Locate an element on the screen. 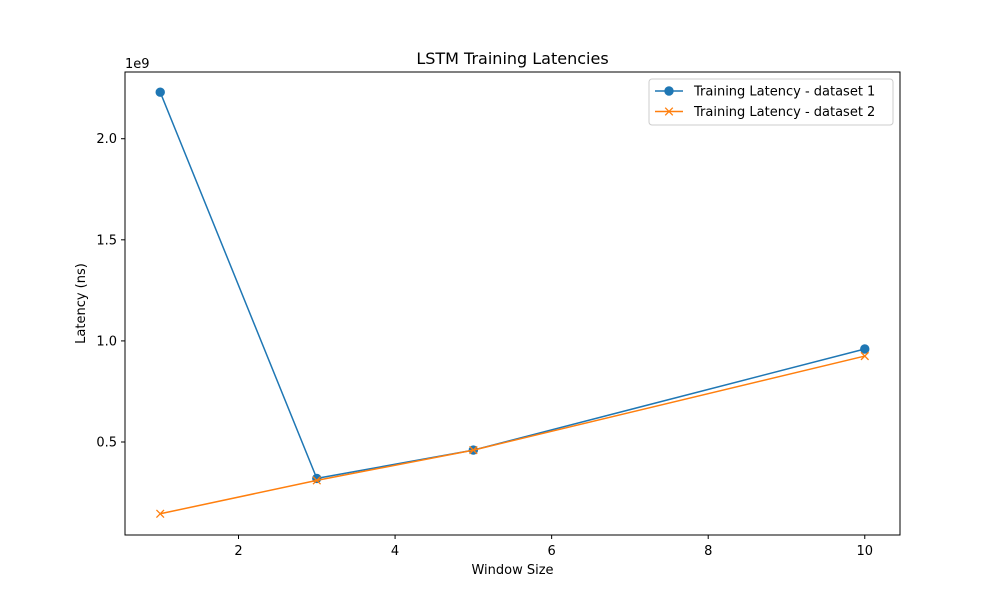  x-tick-label: 4 is located at coordinates (395, 551).